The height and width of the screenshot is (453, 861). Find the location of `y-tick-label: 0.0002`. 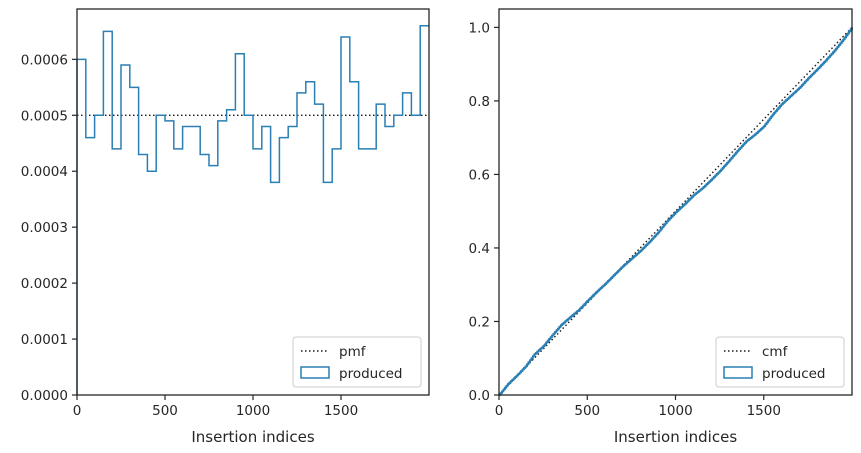

y-tick-label: 0.0002 is located at coordinates (44, 284).